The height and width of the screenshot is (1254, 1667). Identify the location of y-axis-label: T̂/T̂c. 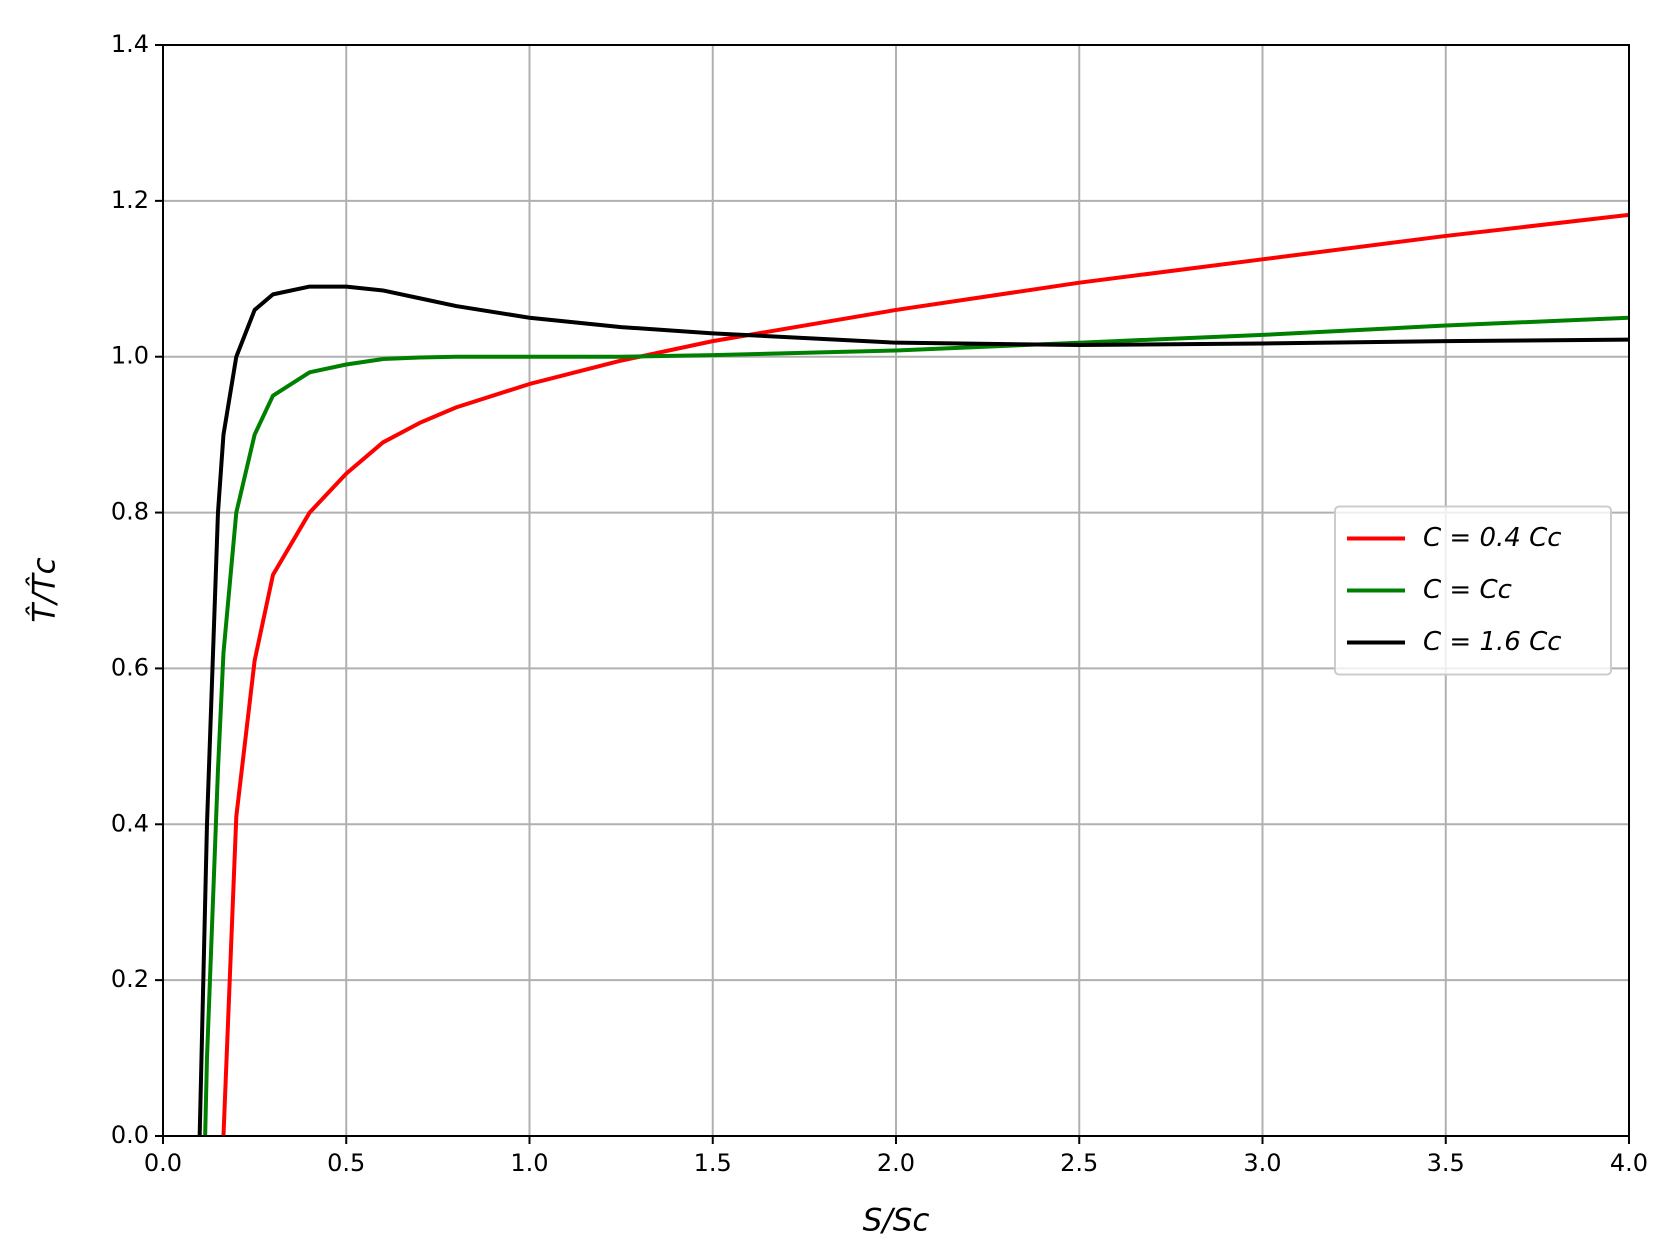
(44, 589).